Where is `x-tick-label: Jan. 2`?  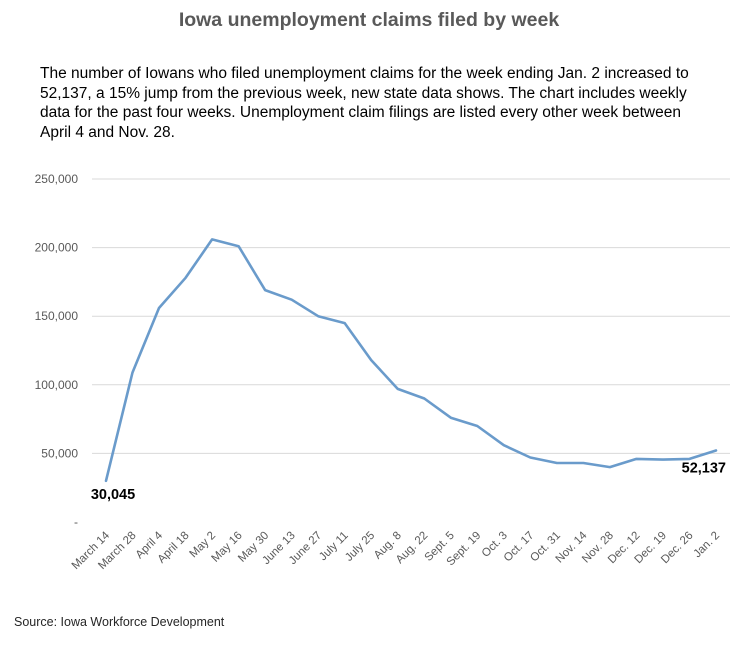 x-tick-label: Jan. 2 is located at coordinates (706, 545).